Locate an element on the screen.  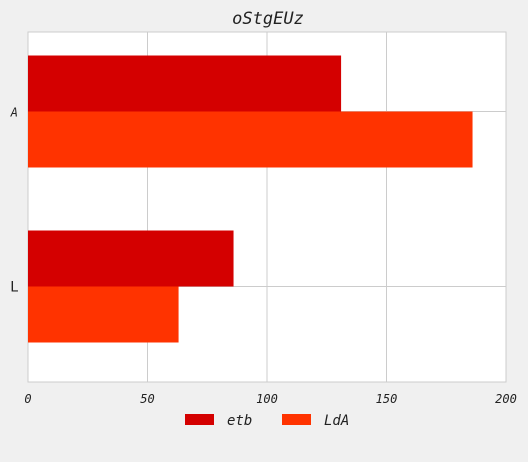
x-tick-label: 150 is located at coordinates (387, 399).